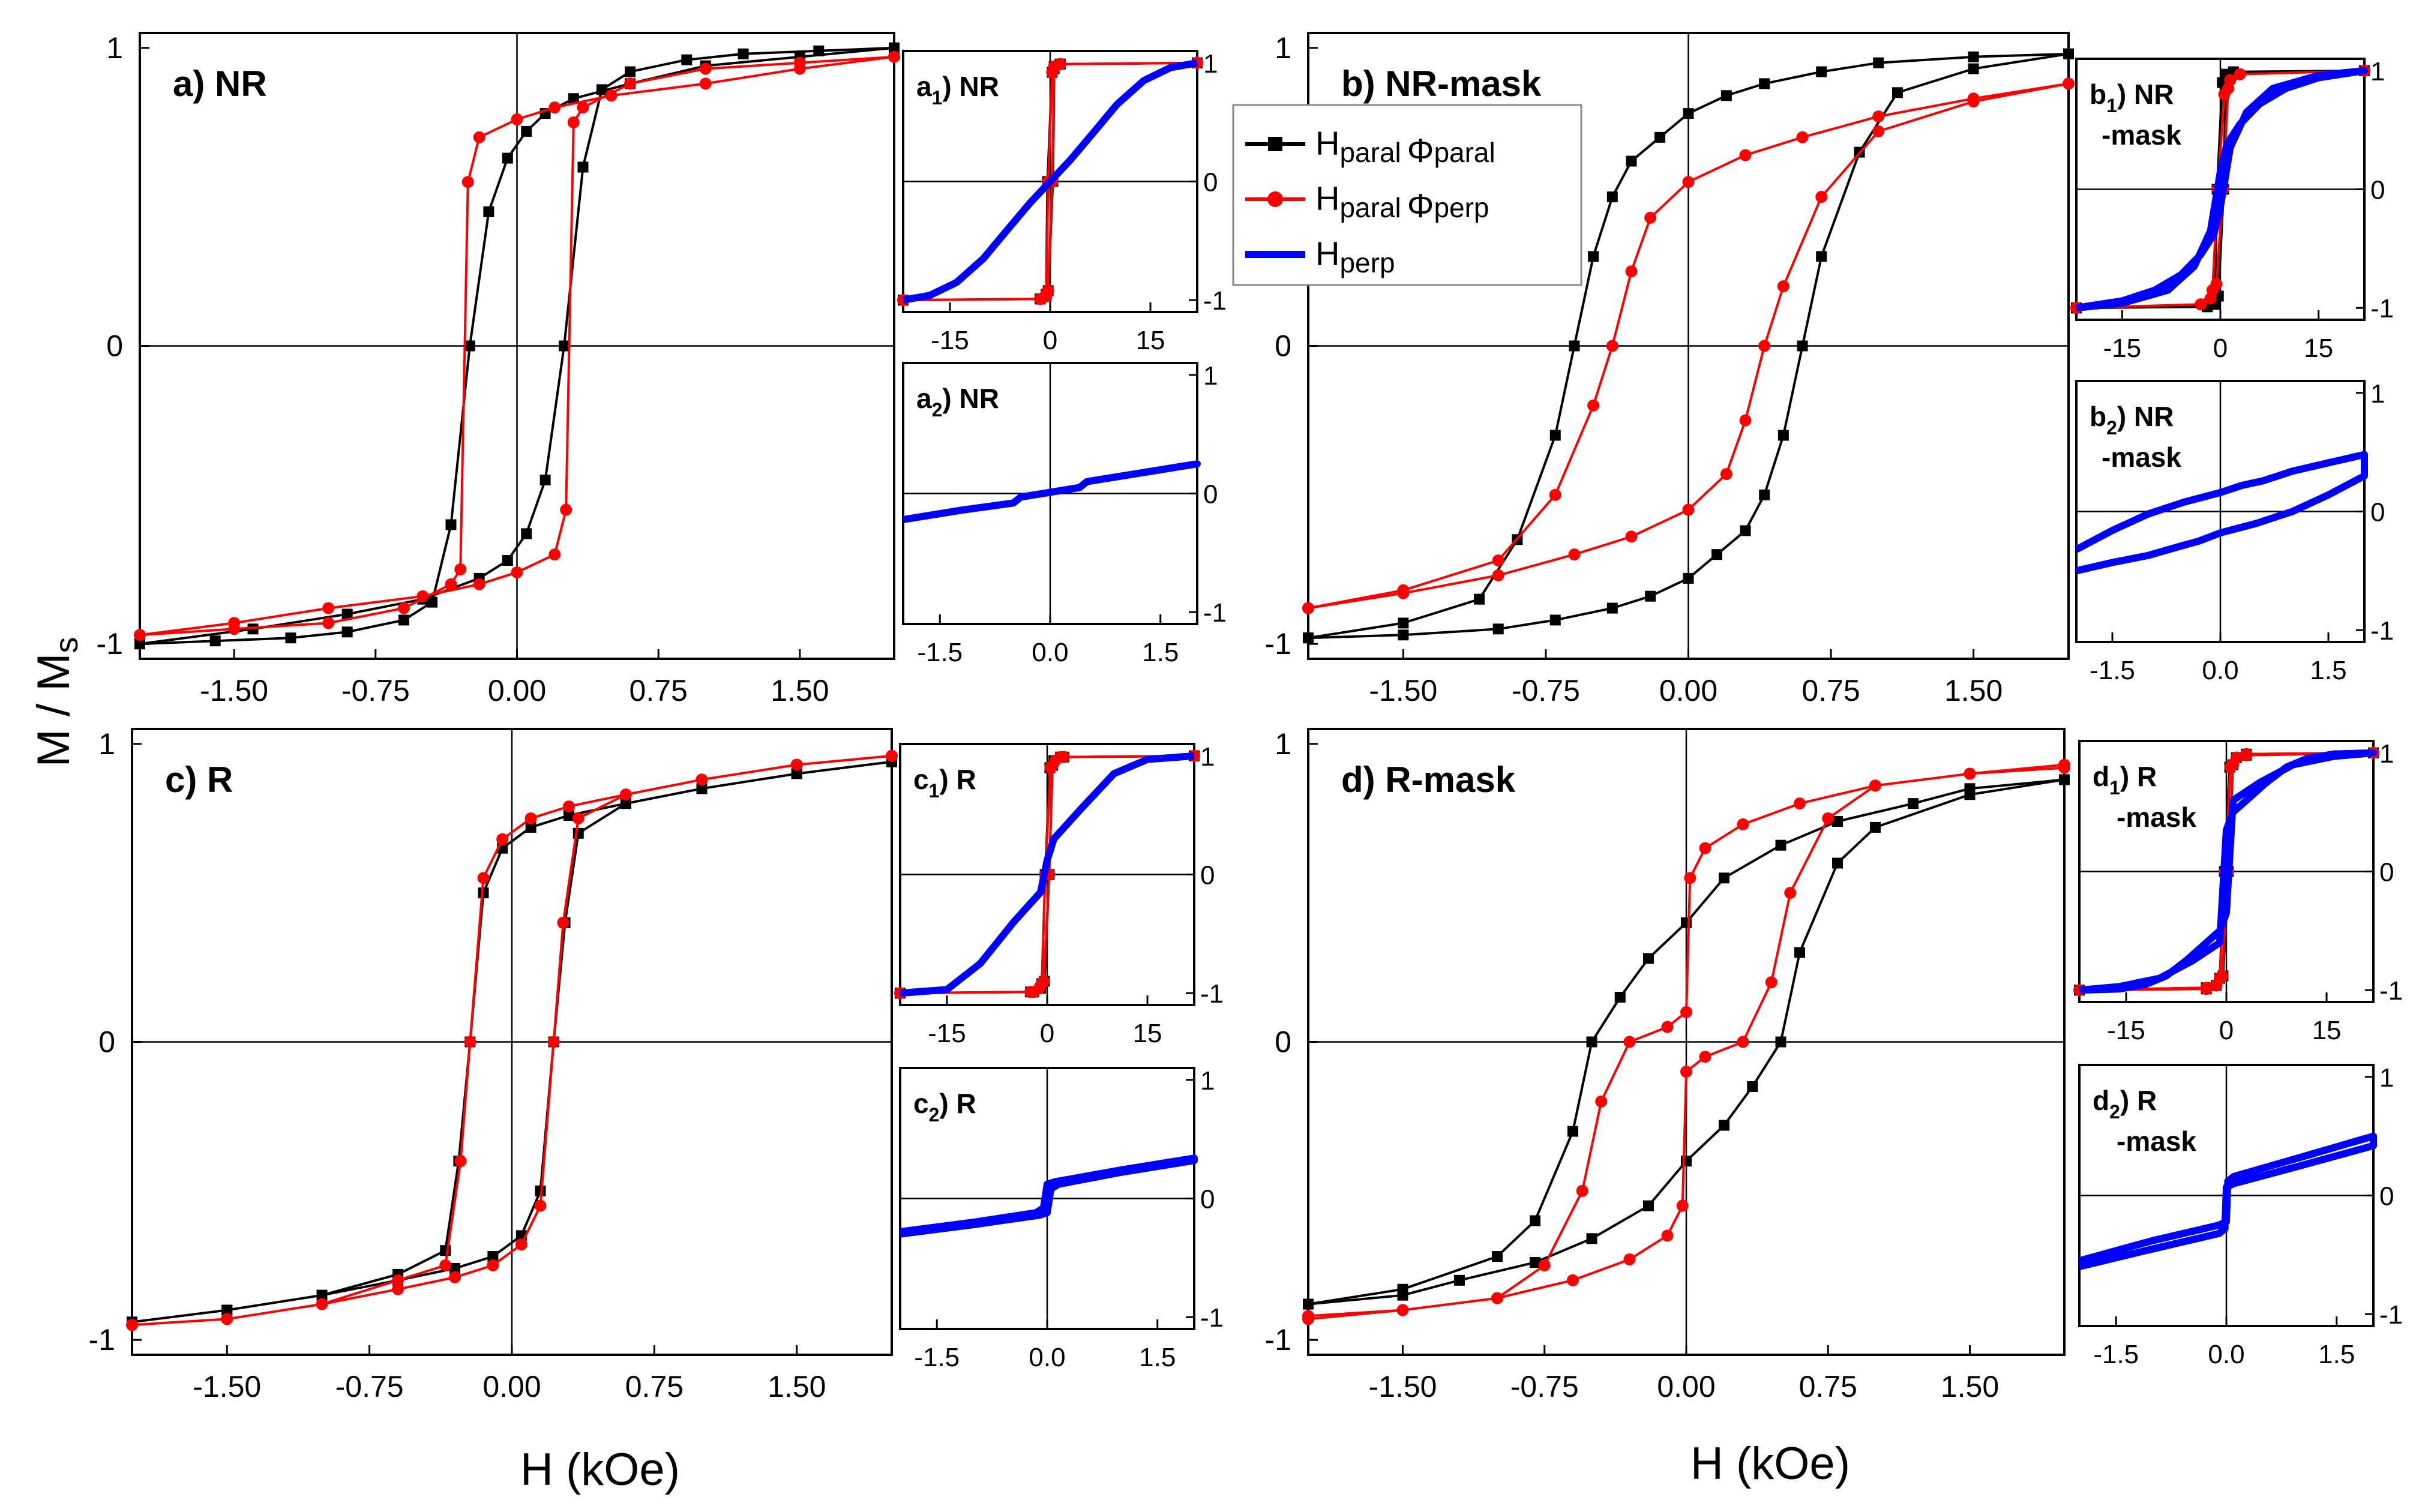 Image resolution: width=2422 pixels, height=1512 pixels. What do you see at coordinates (944, 1107) in the screenshot?
I see `panel-title: c2) R` at bounding box center [944, 1107].